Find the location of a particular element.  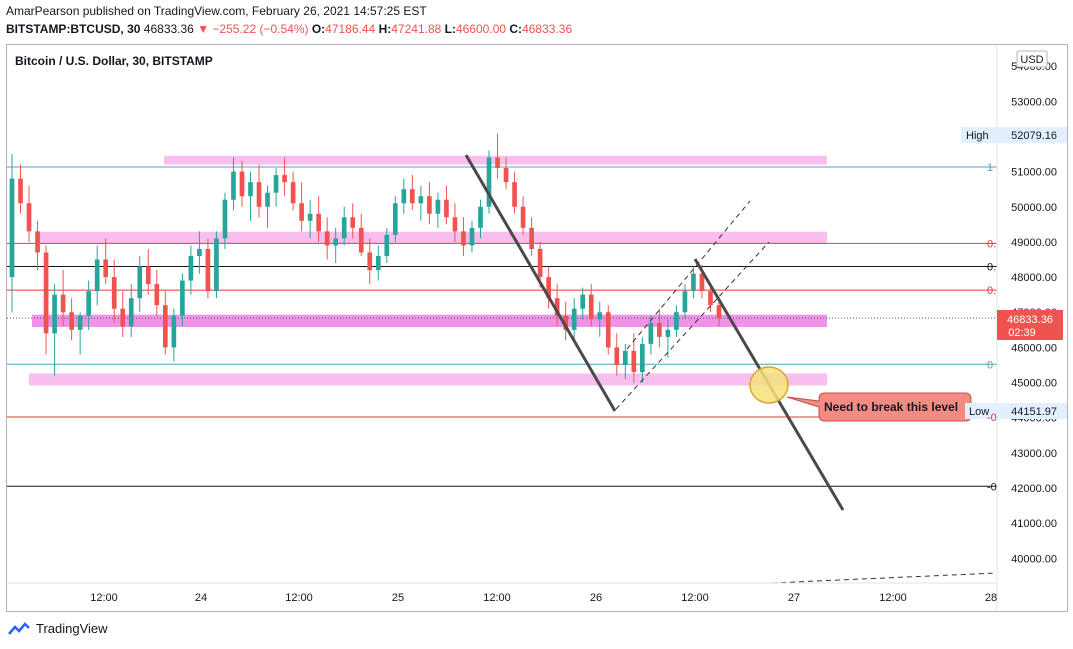

last-price-badge is located at coordinates (1030, 325).